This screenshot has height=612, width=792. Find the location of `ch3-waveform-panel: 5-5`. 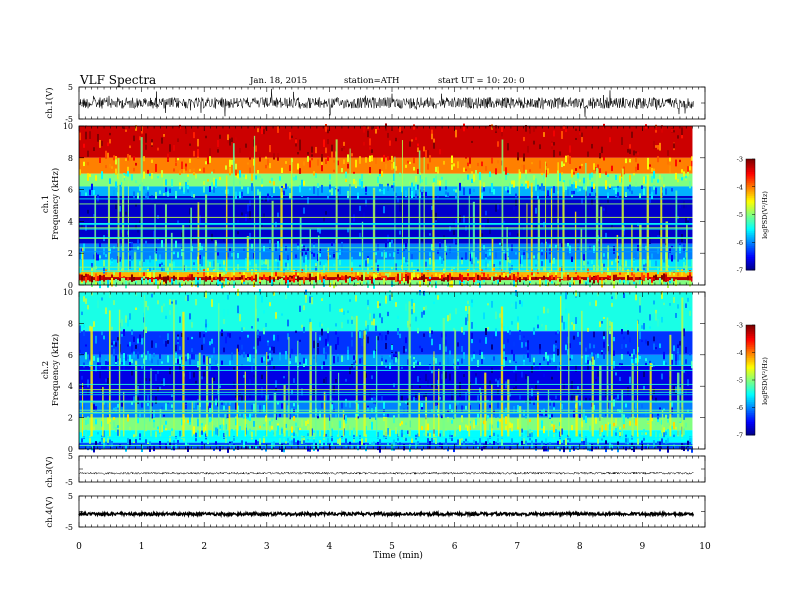

ch3-waveform-panel: 5-5 is located at coordinates (385, 469).